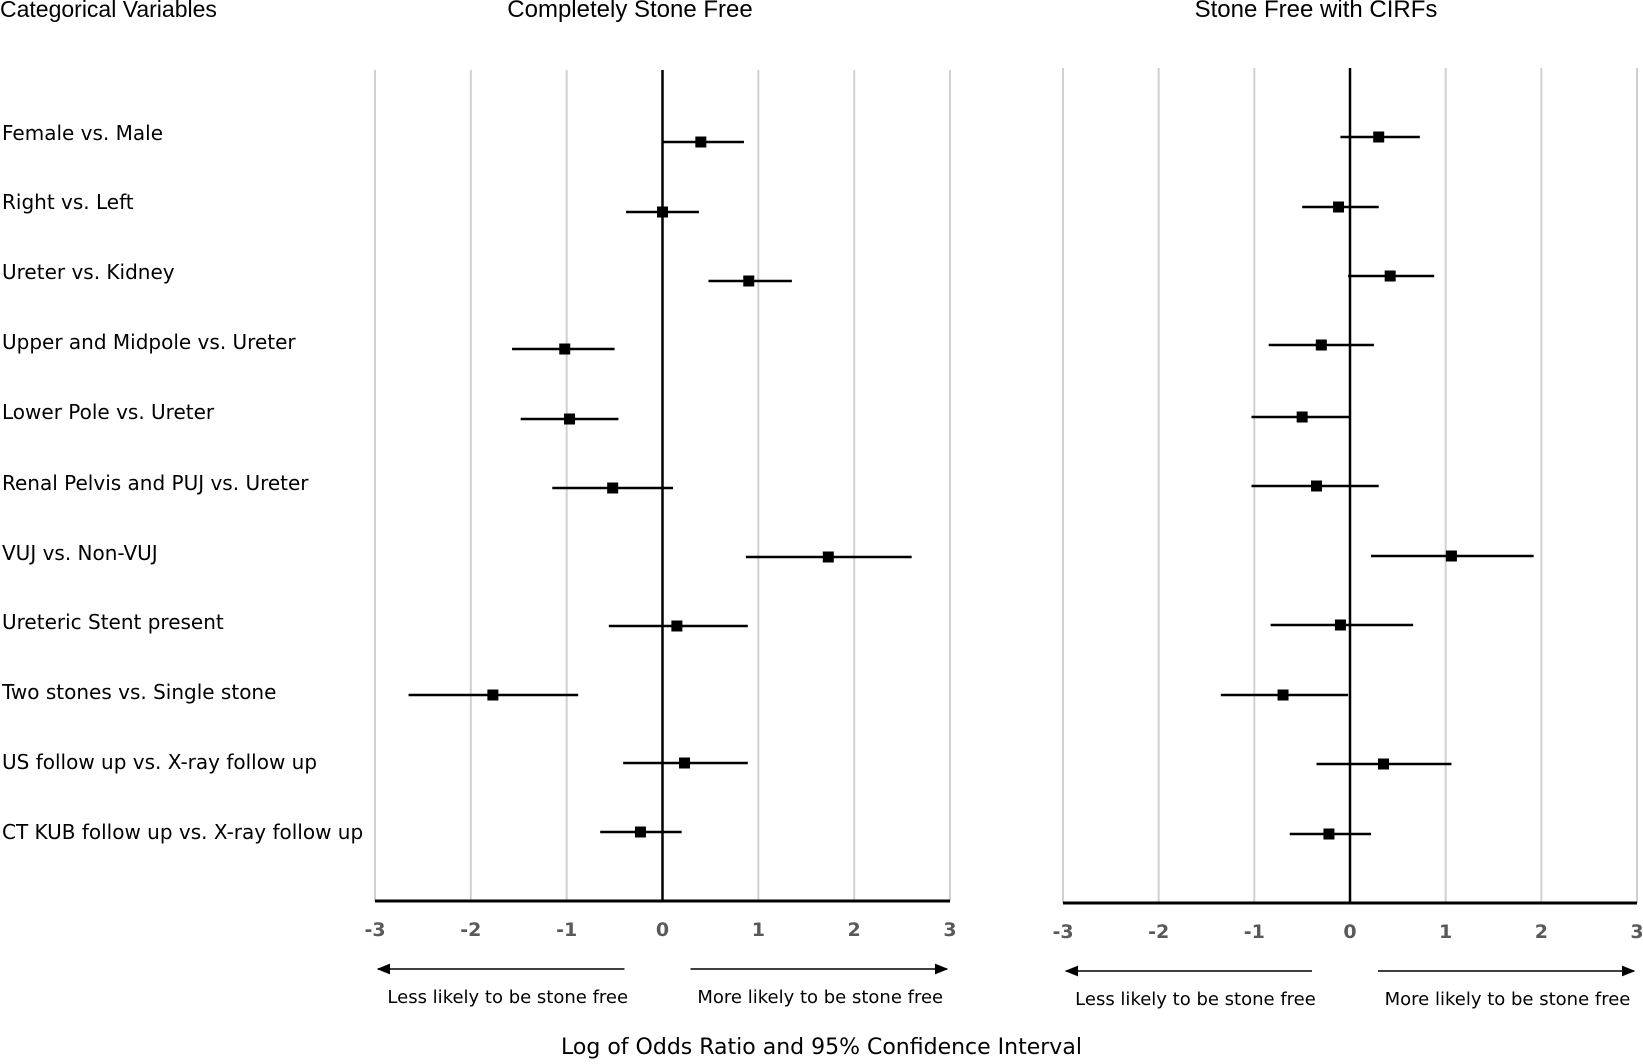 The image size is (1643, 1064). I want to click on row-label: Female vs. Male, so click(83, 133).